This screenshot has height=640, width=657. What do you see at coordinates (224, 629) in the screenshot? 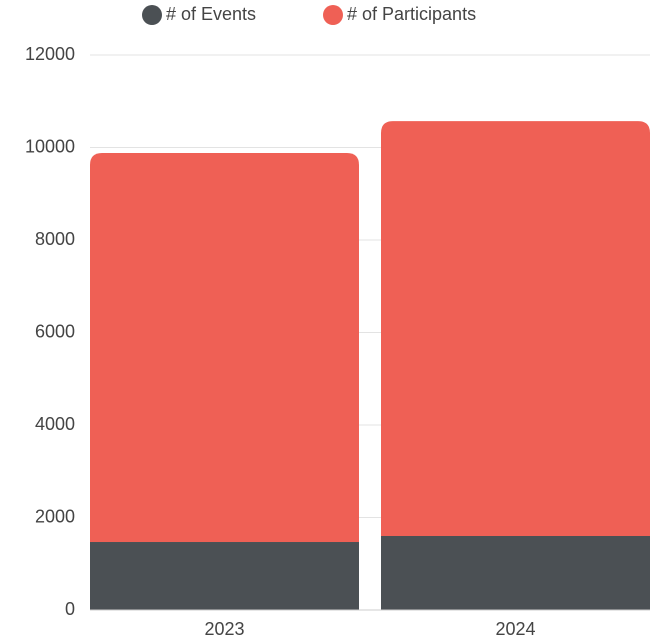
I see `x-tick-label: 2023` at bounding box center [224, 629].